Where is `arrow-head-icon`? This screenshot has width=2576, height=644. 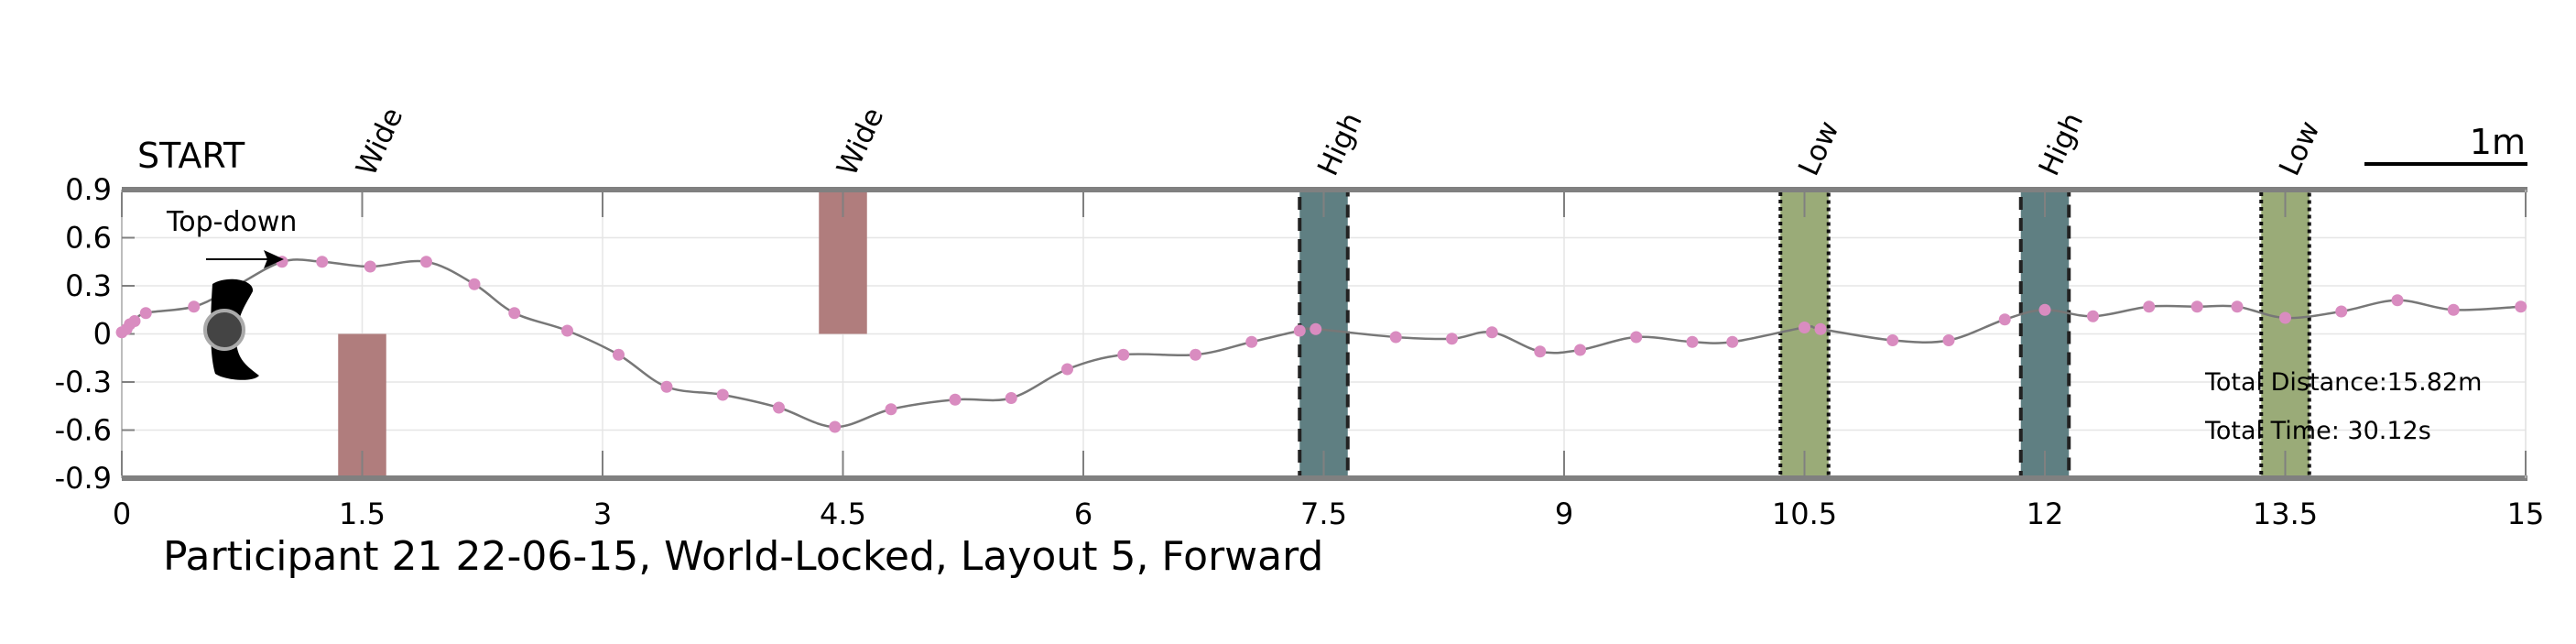
arrow-head-icon is located at coordinates (274, 259).